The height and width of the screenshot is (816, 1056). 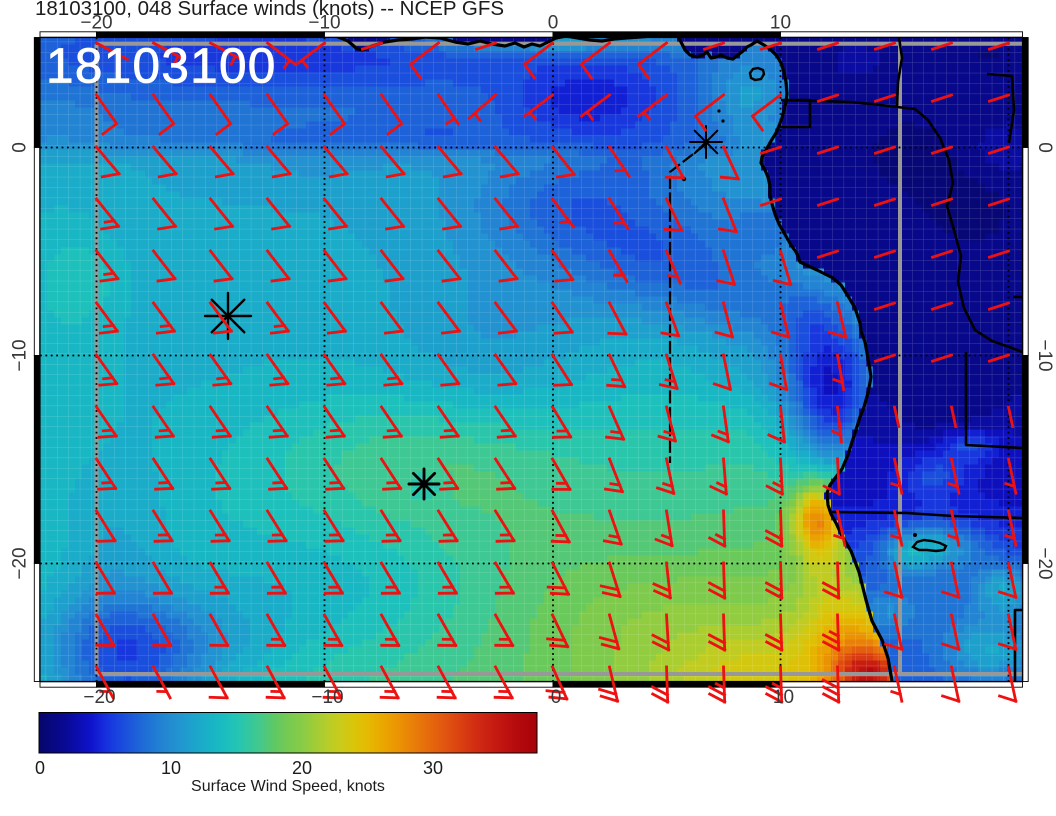 I want to click on svg-text: 20, so click(x=302, y=768).